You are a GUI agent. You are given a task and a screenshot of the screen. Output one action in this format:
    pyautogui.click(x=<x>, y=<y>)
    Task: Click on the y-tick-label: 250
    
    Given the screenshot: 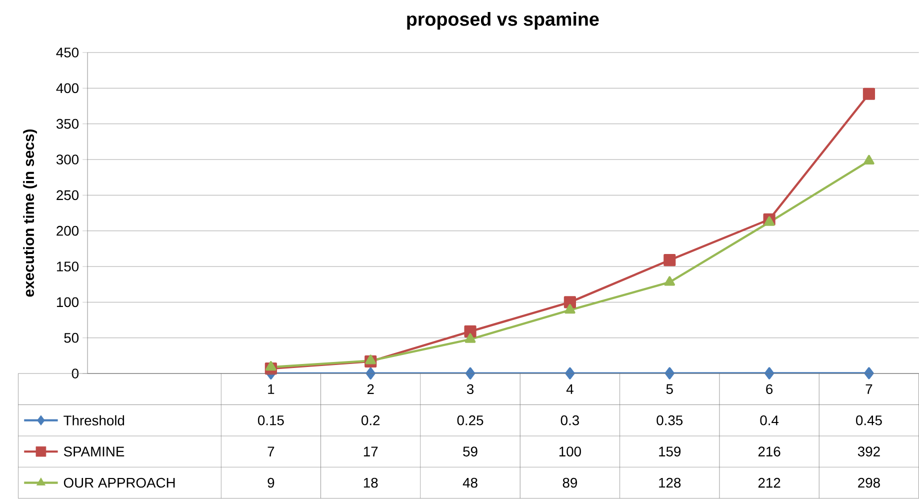 What is the action you would take?
    pyautogui.click(x=67, y=195)
    